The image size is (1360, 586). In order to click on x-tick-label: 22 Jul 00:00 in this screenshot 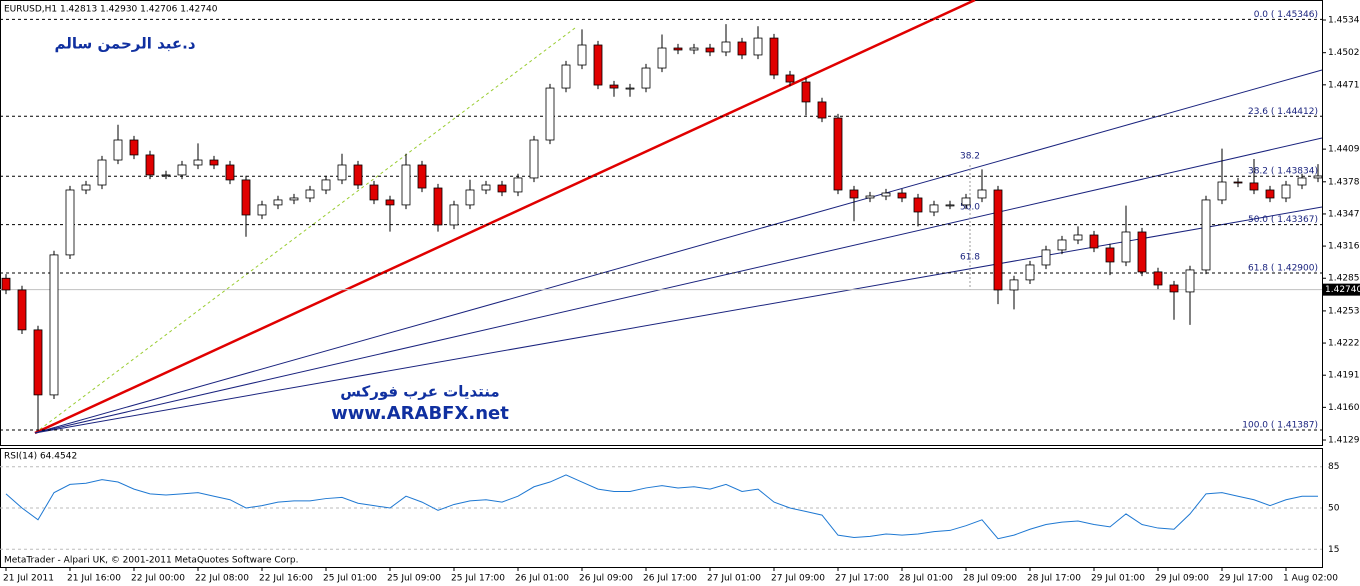, I will do `click(158, 579)`.